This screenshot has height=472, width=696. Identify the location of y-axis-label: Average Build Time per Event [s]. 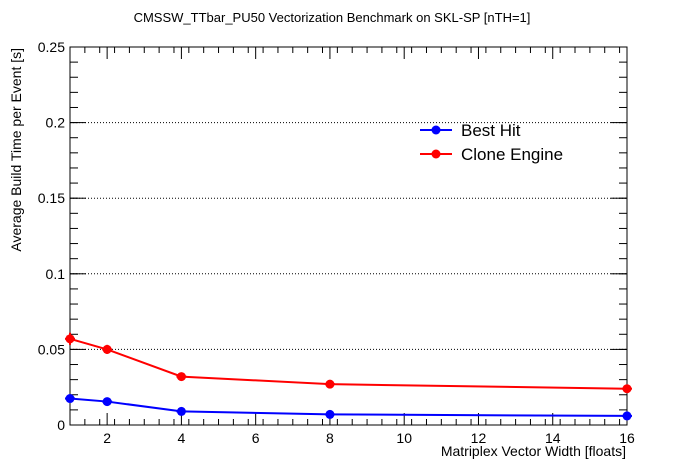
(16, 150).